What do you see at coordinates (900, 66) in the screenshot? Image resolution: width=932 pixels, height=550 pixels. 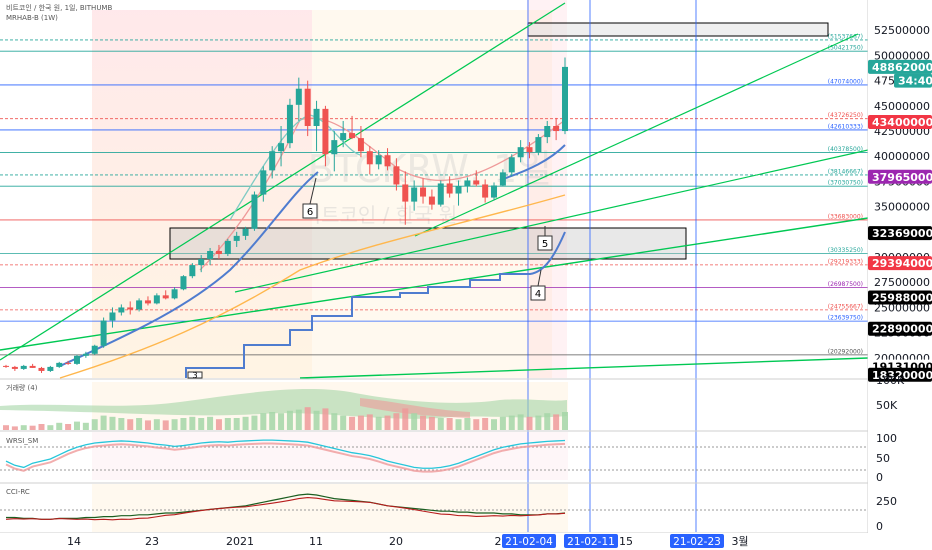 I see `price-tag-0: 48862000` at bounding box center [900, 66].